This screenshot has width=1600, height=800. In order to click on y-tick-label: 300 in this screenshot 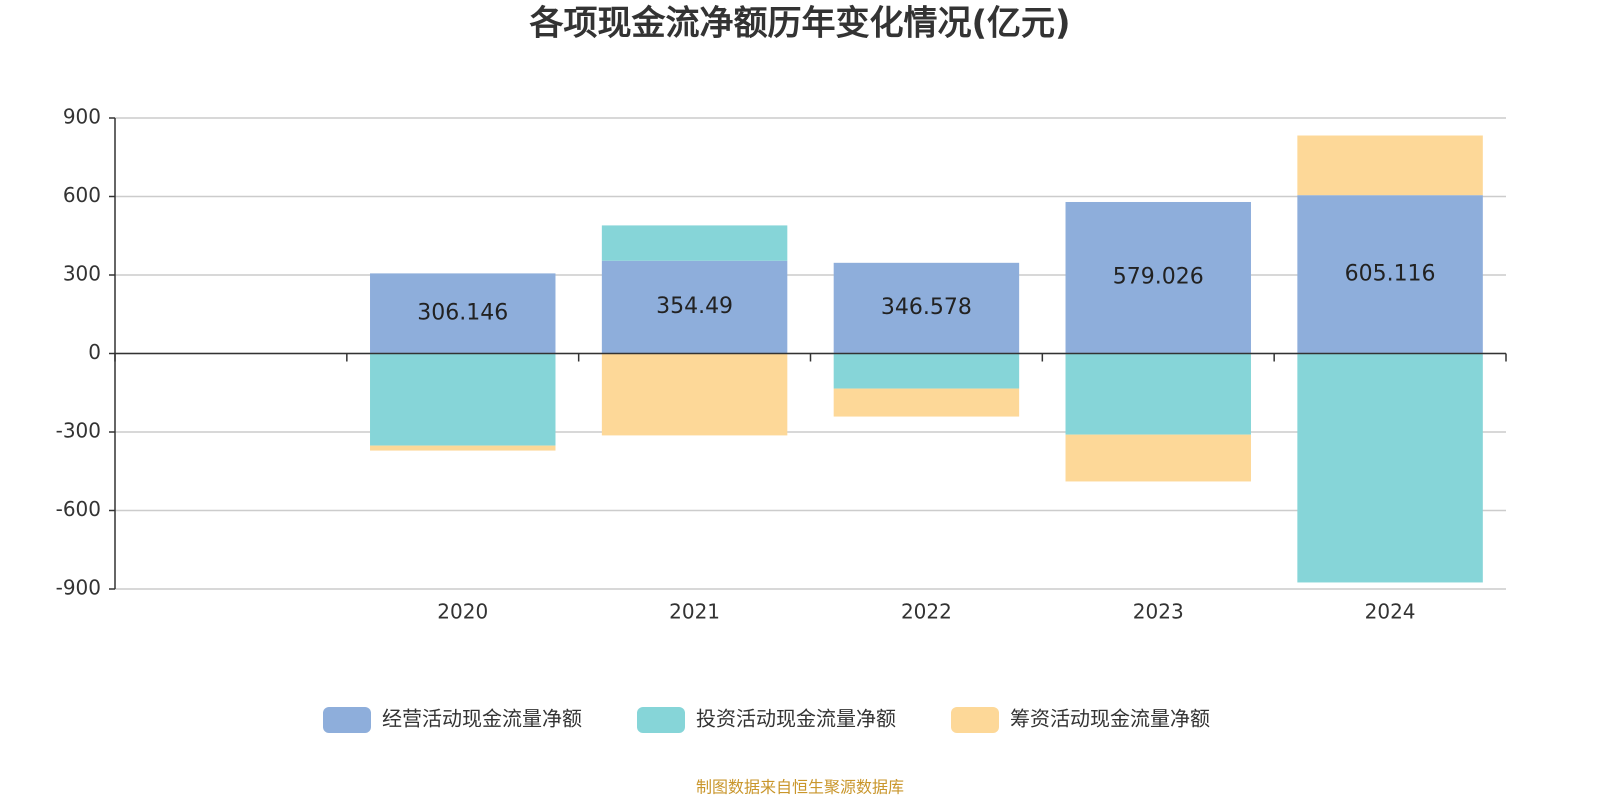, I will do `click(82, 274)`.